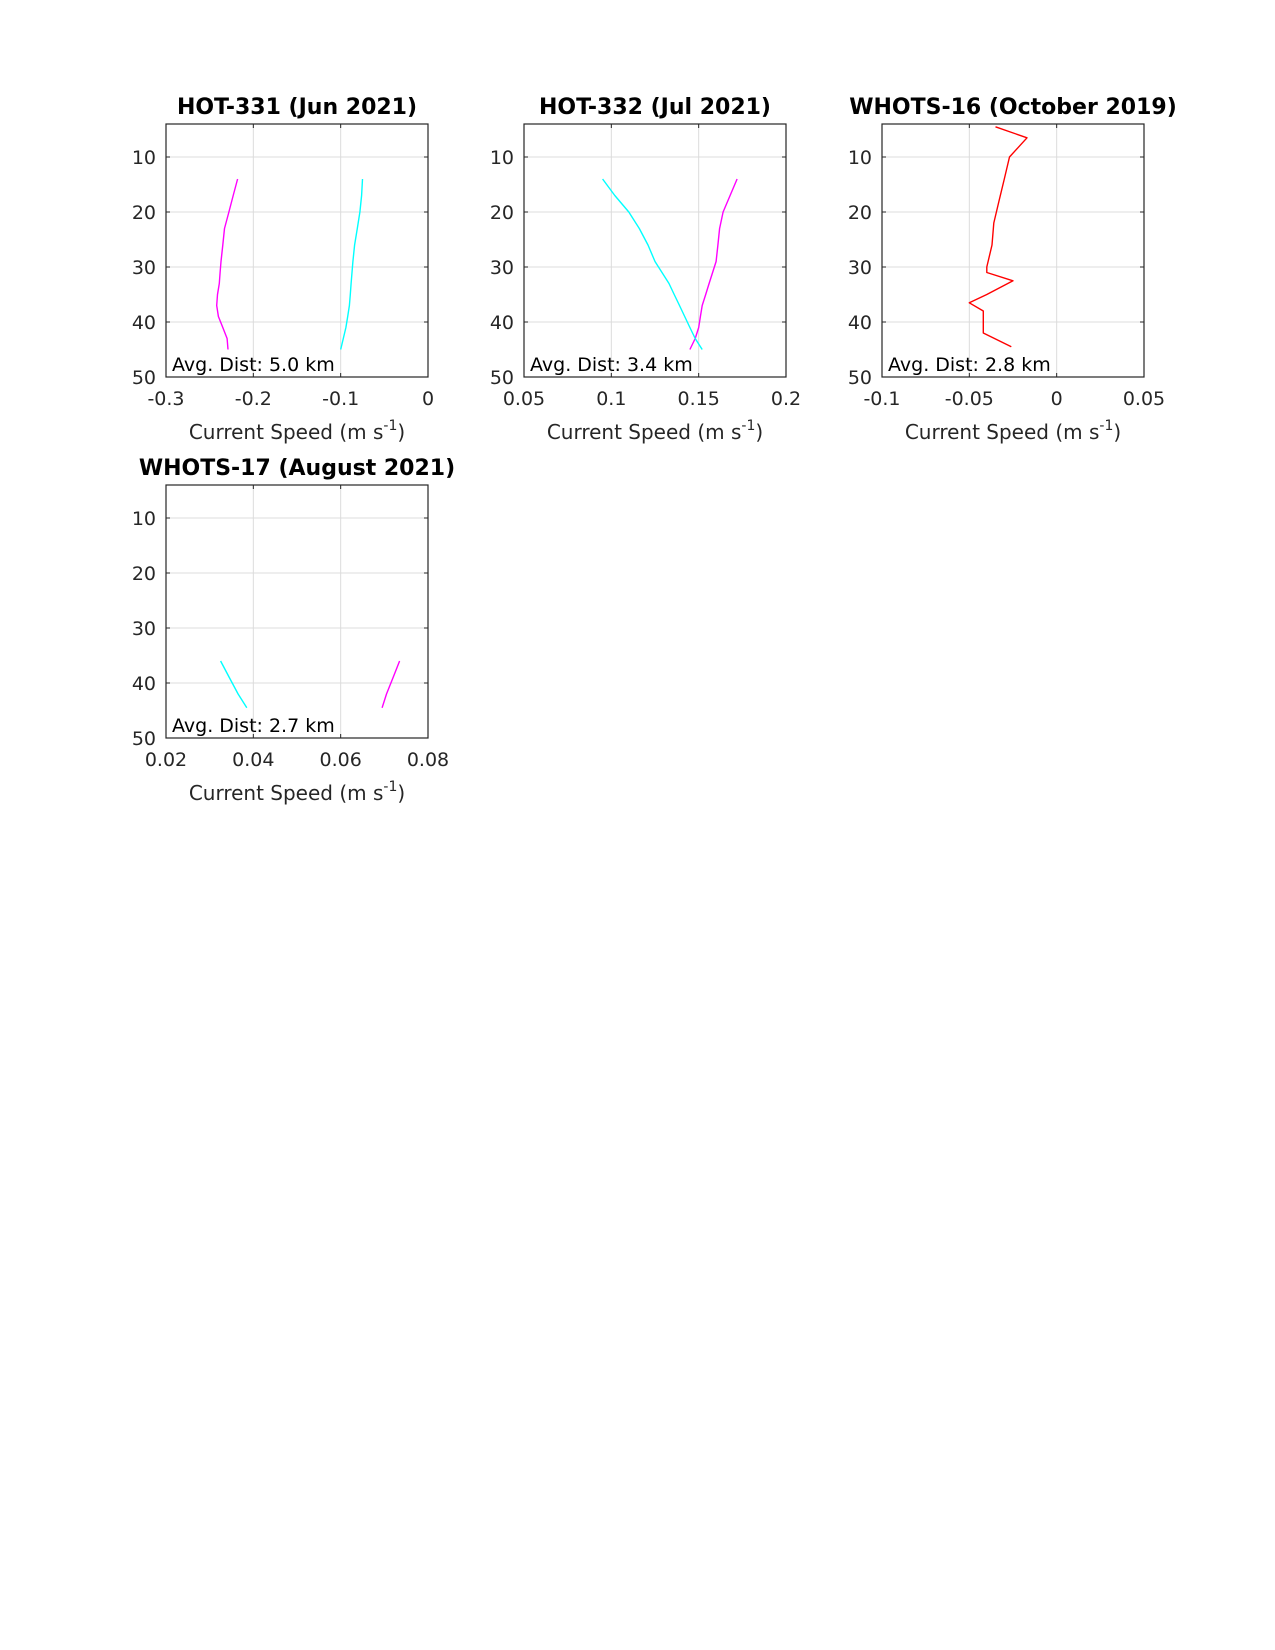  I want to click on x-tick-label: 0.1, so click(611, 399).